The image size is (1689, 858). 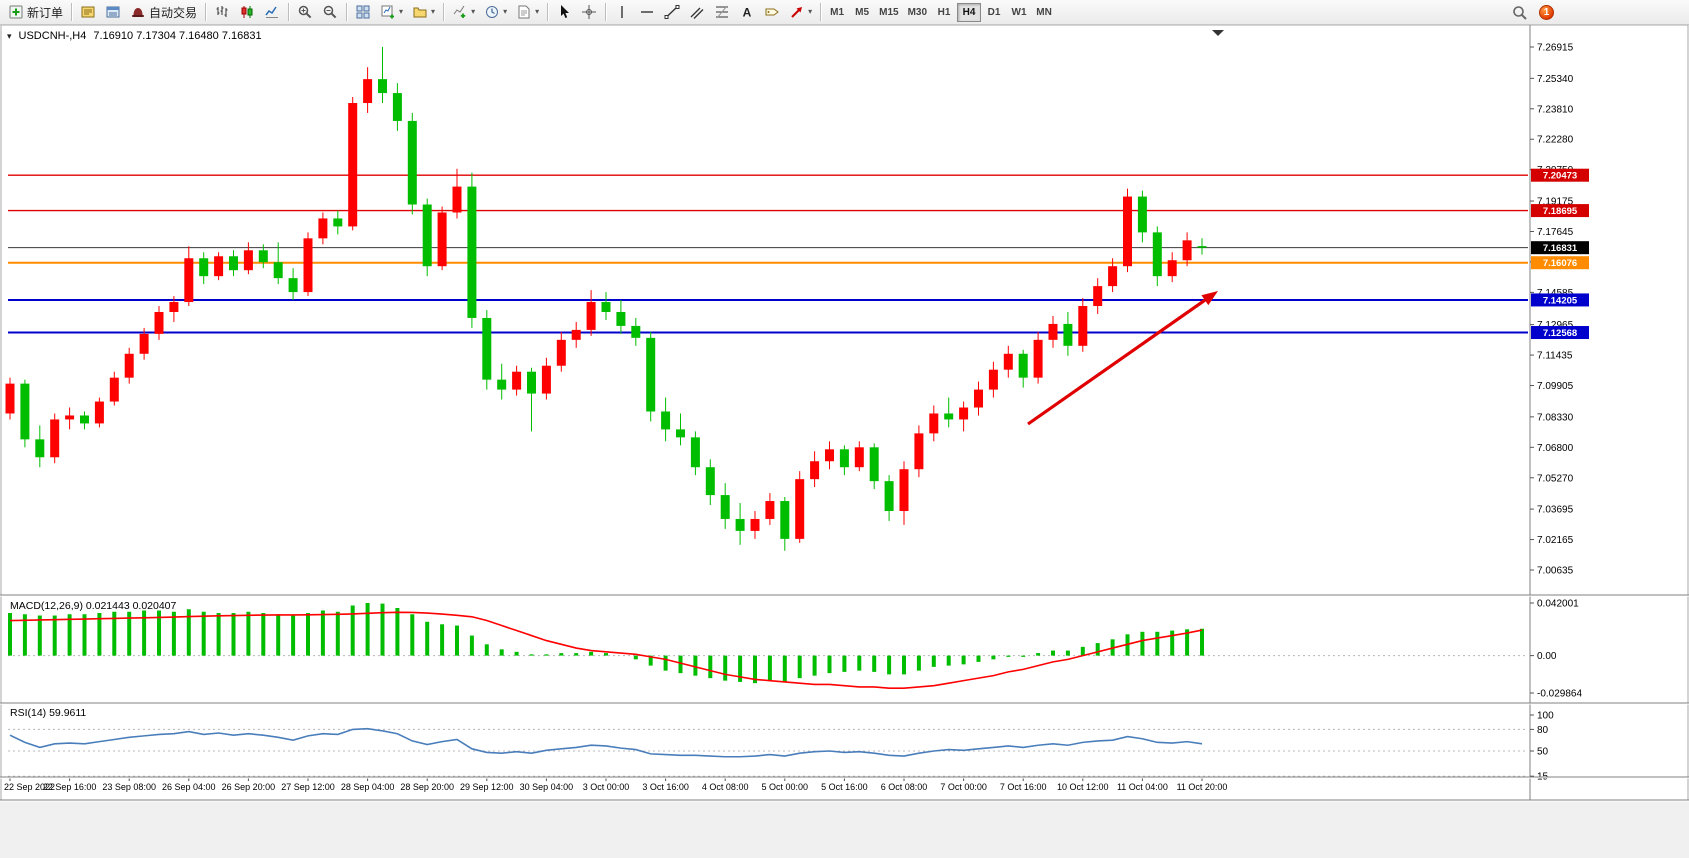 What do you see at coordinates (1122, 358) in the screenshot?
I see `trend-arrow-object` at bounding box center [1122, 358].